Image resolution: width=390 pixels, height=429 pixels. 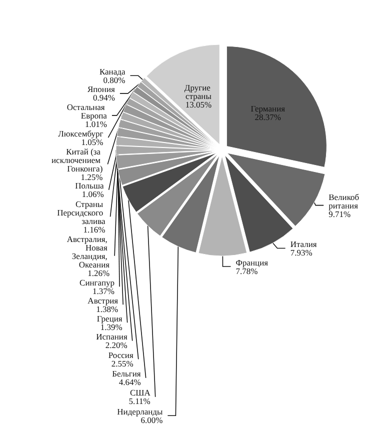 I want to click on slice-label: Италия, so click(x=303, y=244).